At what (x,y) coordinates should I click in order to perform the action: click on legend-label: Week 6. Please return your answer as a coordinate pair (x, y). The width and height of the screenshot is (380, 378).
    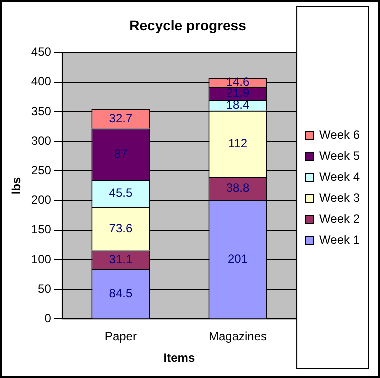
    Looking at the image, I should click on (340, 135).